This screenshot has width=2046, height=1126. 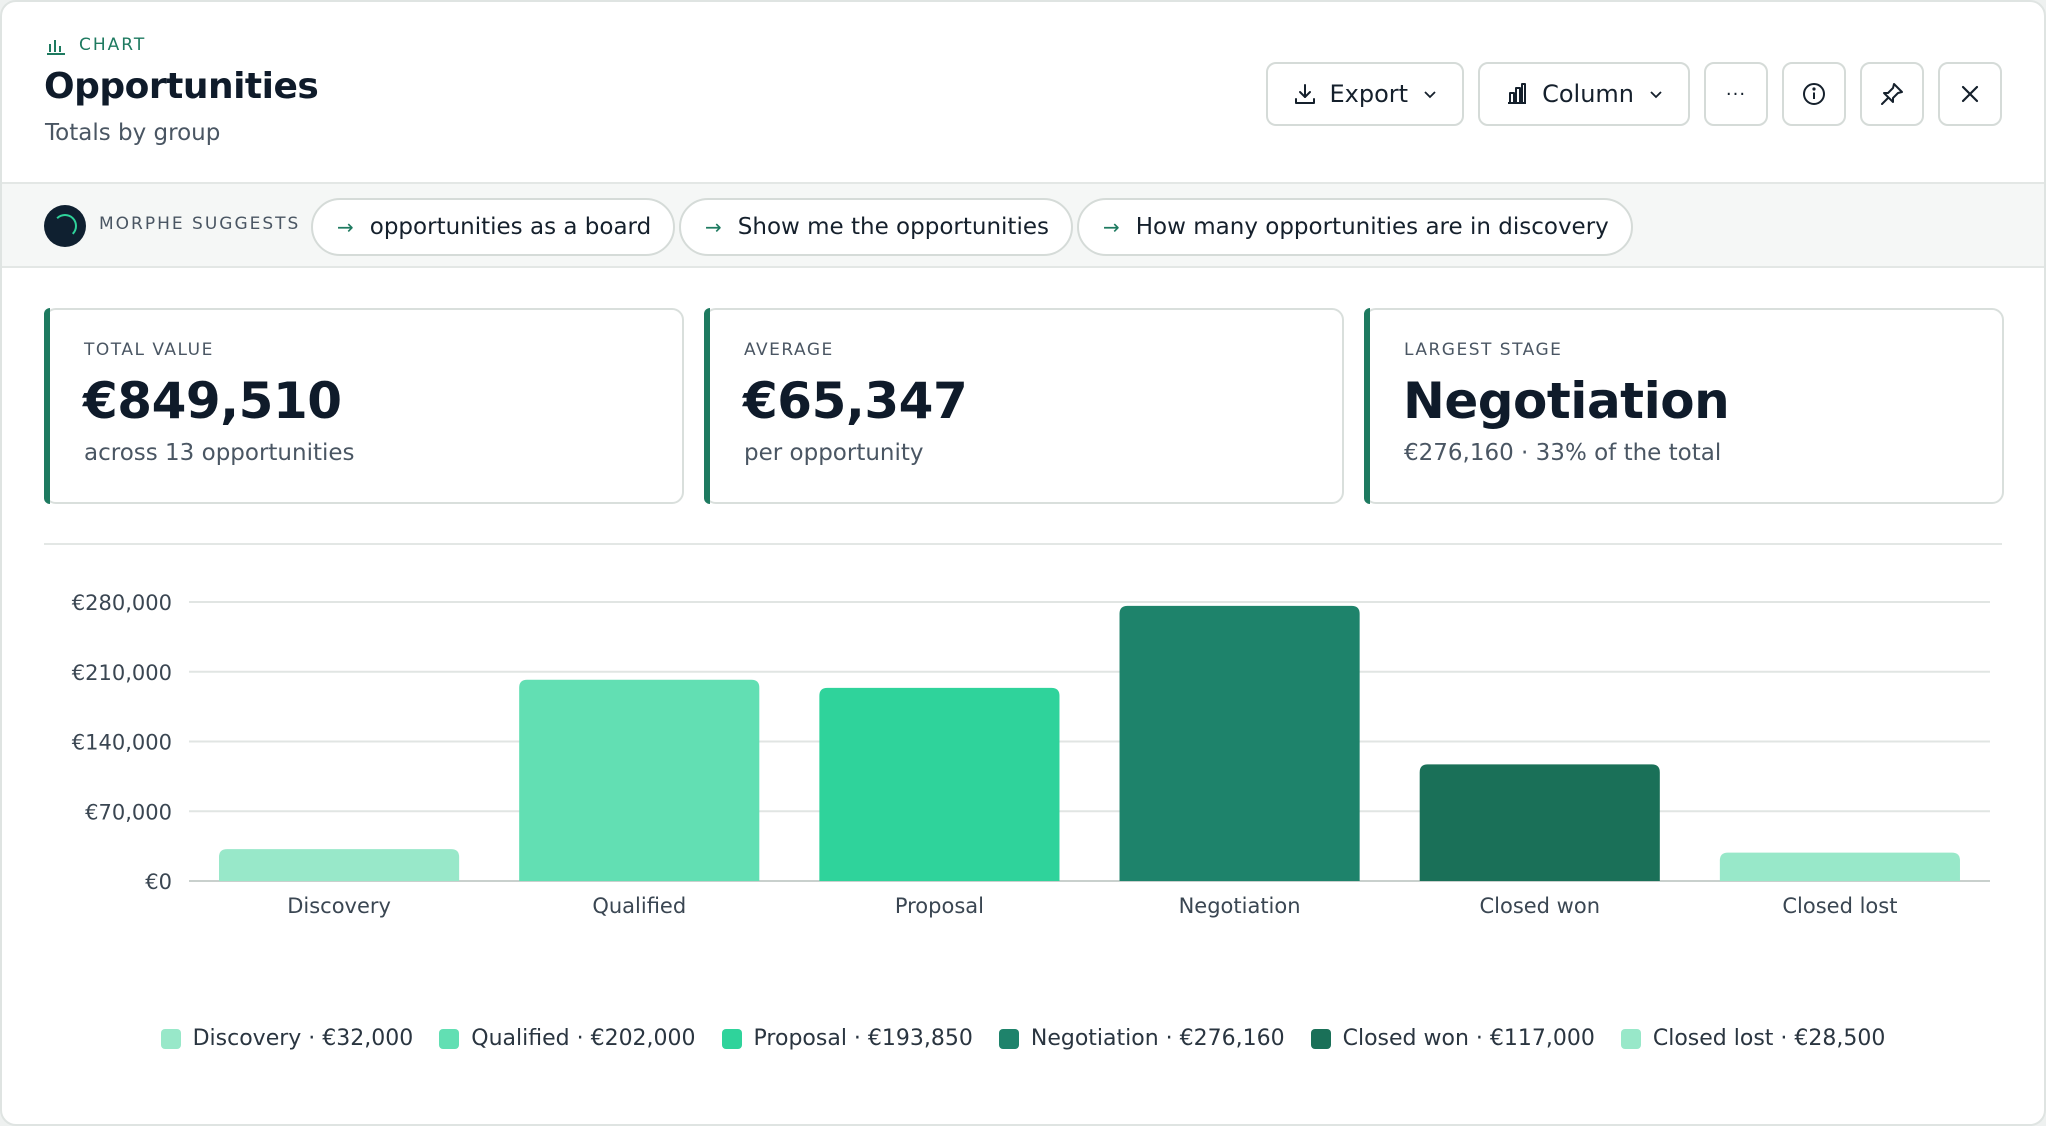 I want to click on x-tick-label: Discovery, so click(x=339, y=906).